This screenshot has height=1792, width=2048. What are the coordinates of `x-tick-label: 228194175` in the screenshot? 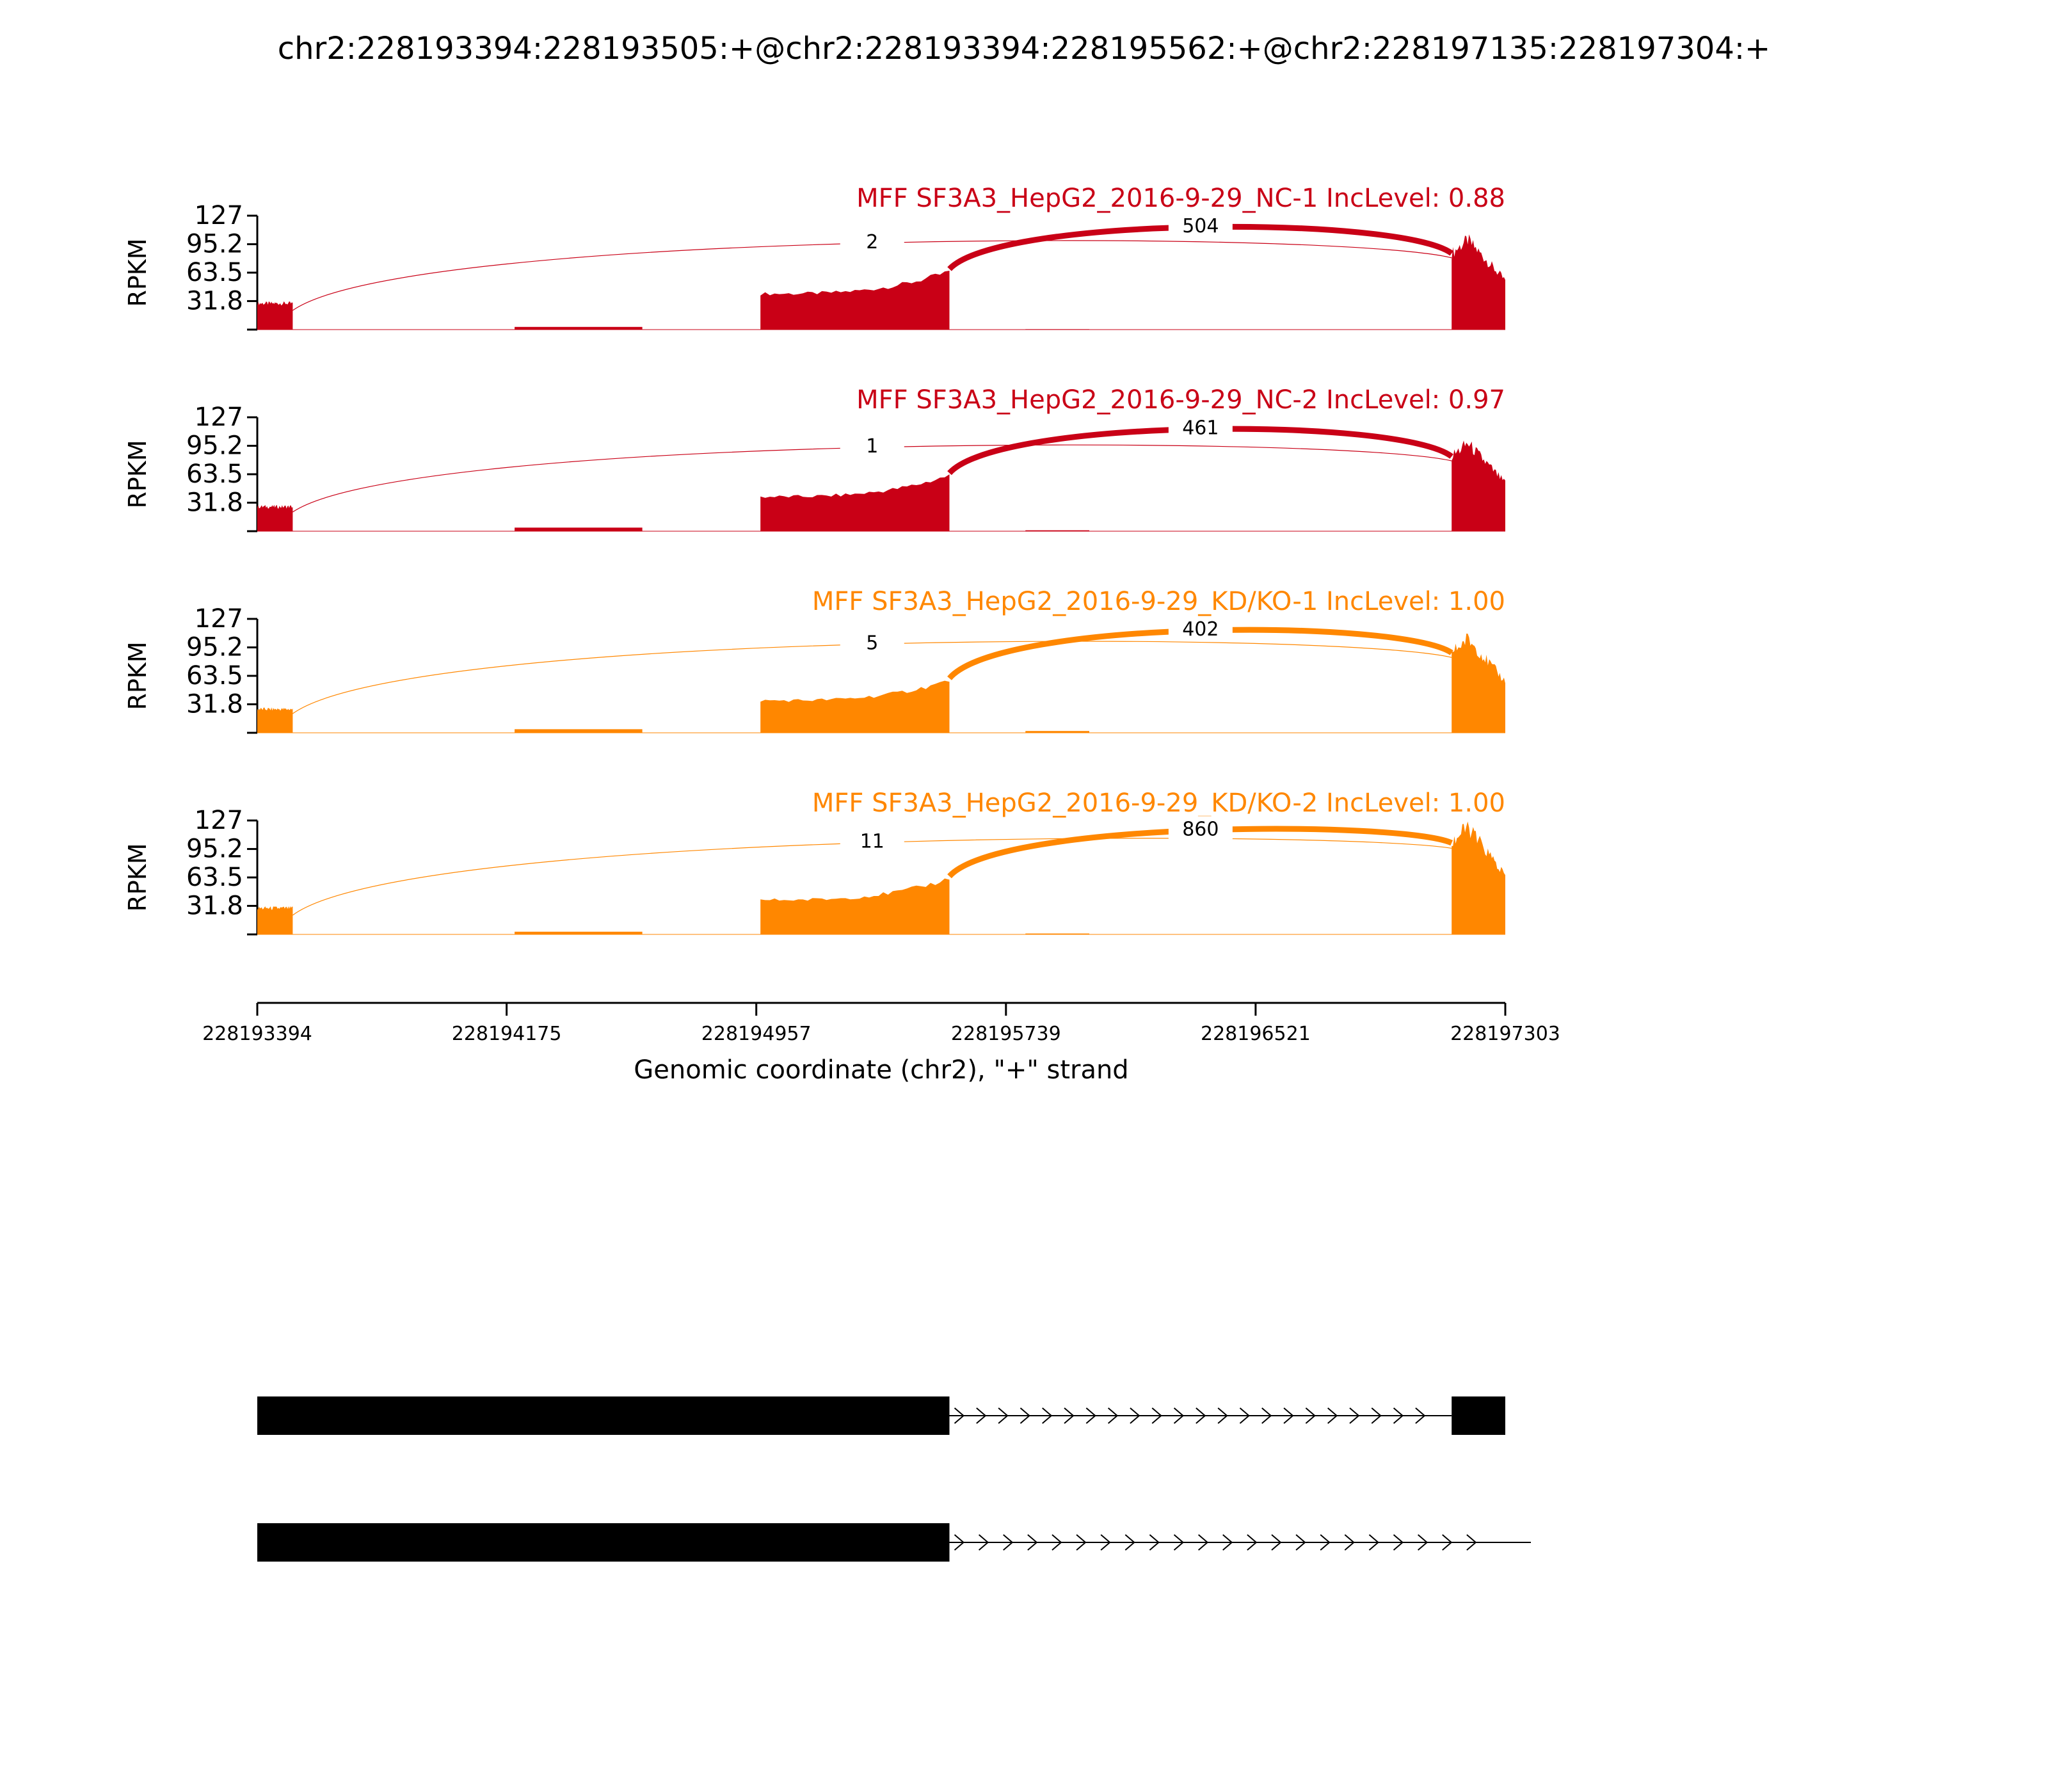 It's located at (507, 1034).